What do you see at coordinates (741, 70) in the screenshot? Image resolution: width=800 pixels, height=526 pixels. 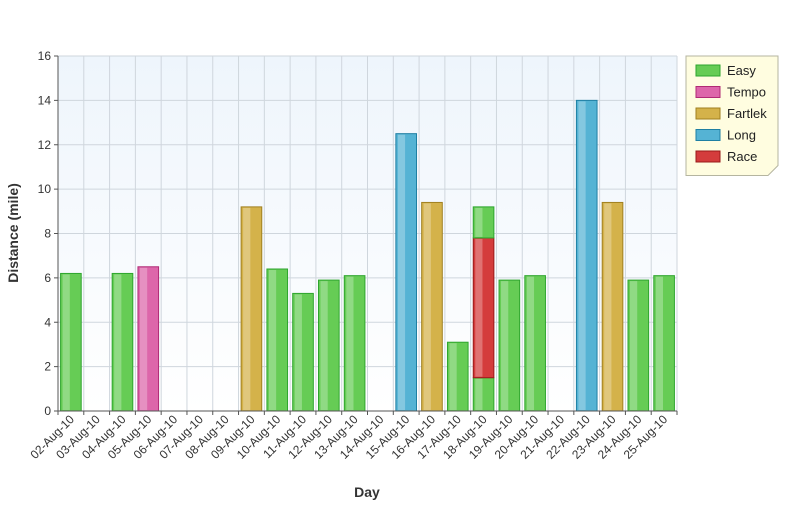 I see `legend-label: Easy` at bounding box center [741, 70].